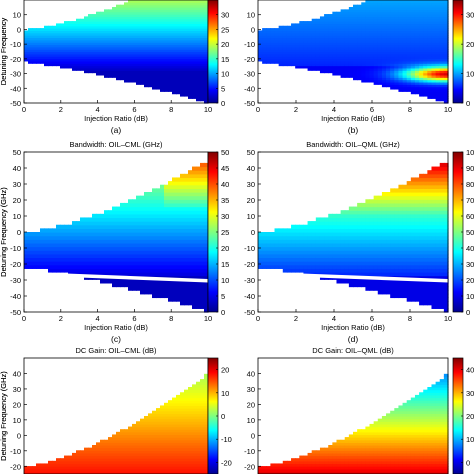  Describe the element at coordinates (116, 277) in the screenshot. I see `unlocked-gap-line` at that location.